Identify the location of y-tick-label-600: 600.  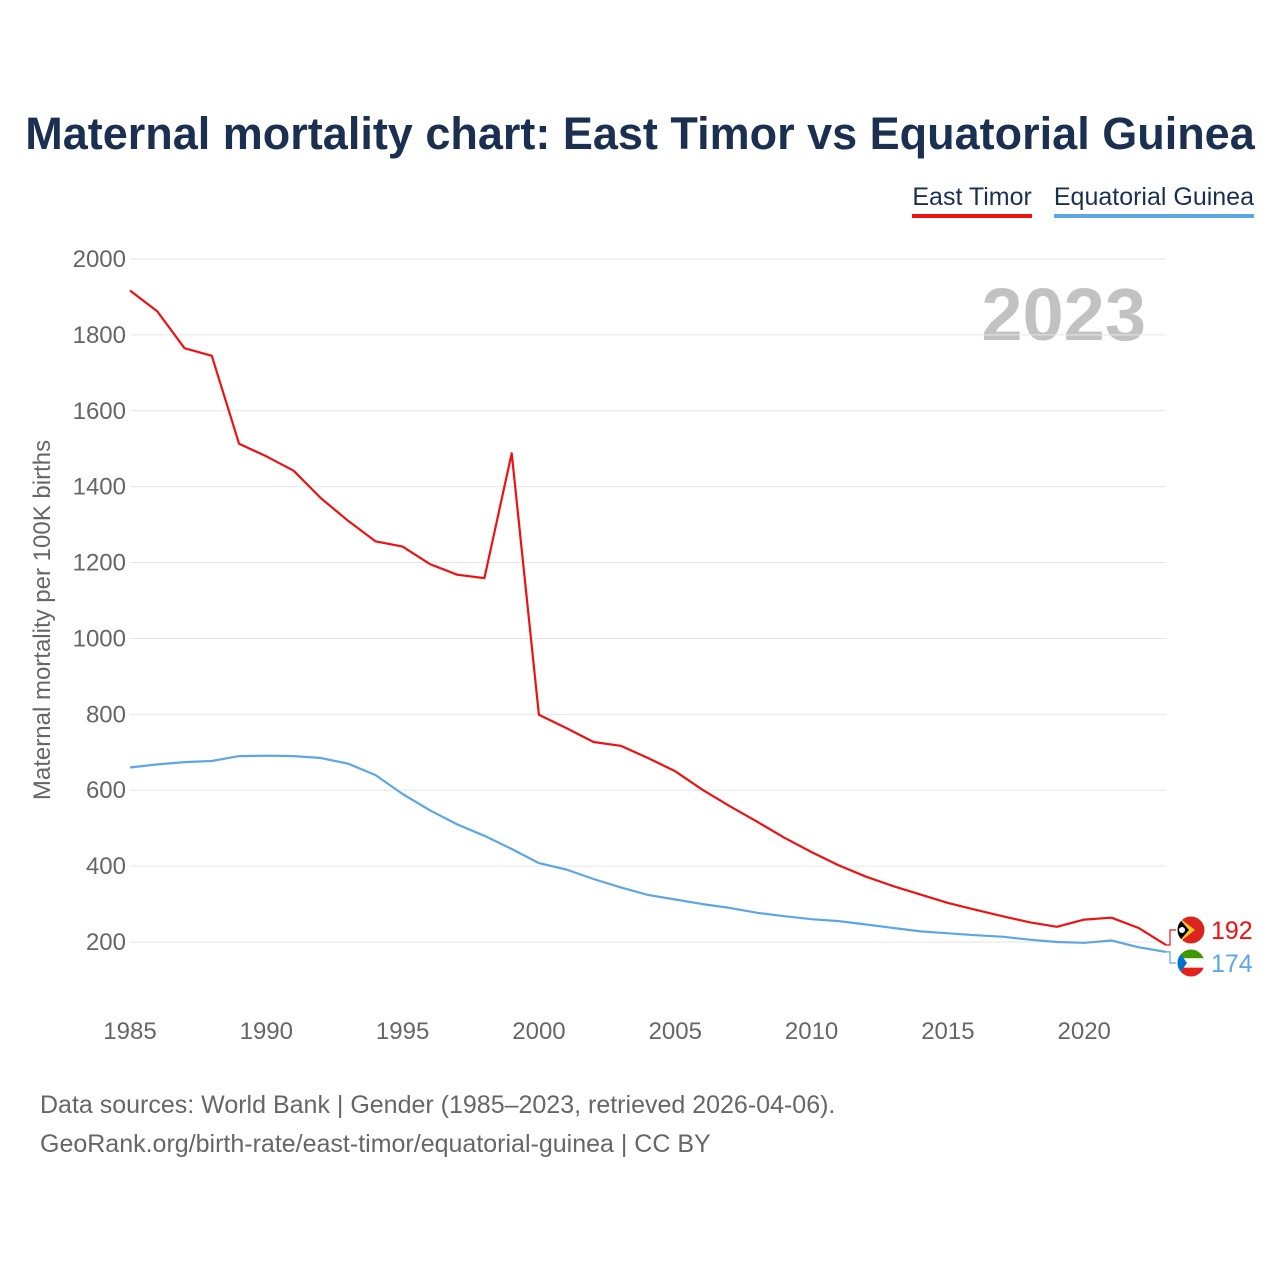
(106, 790).